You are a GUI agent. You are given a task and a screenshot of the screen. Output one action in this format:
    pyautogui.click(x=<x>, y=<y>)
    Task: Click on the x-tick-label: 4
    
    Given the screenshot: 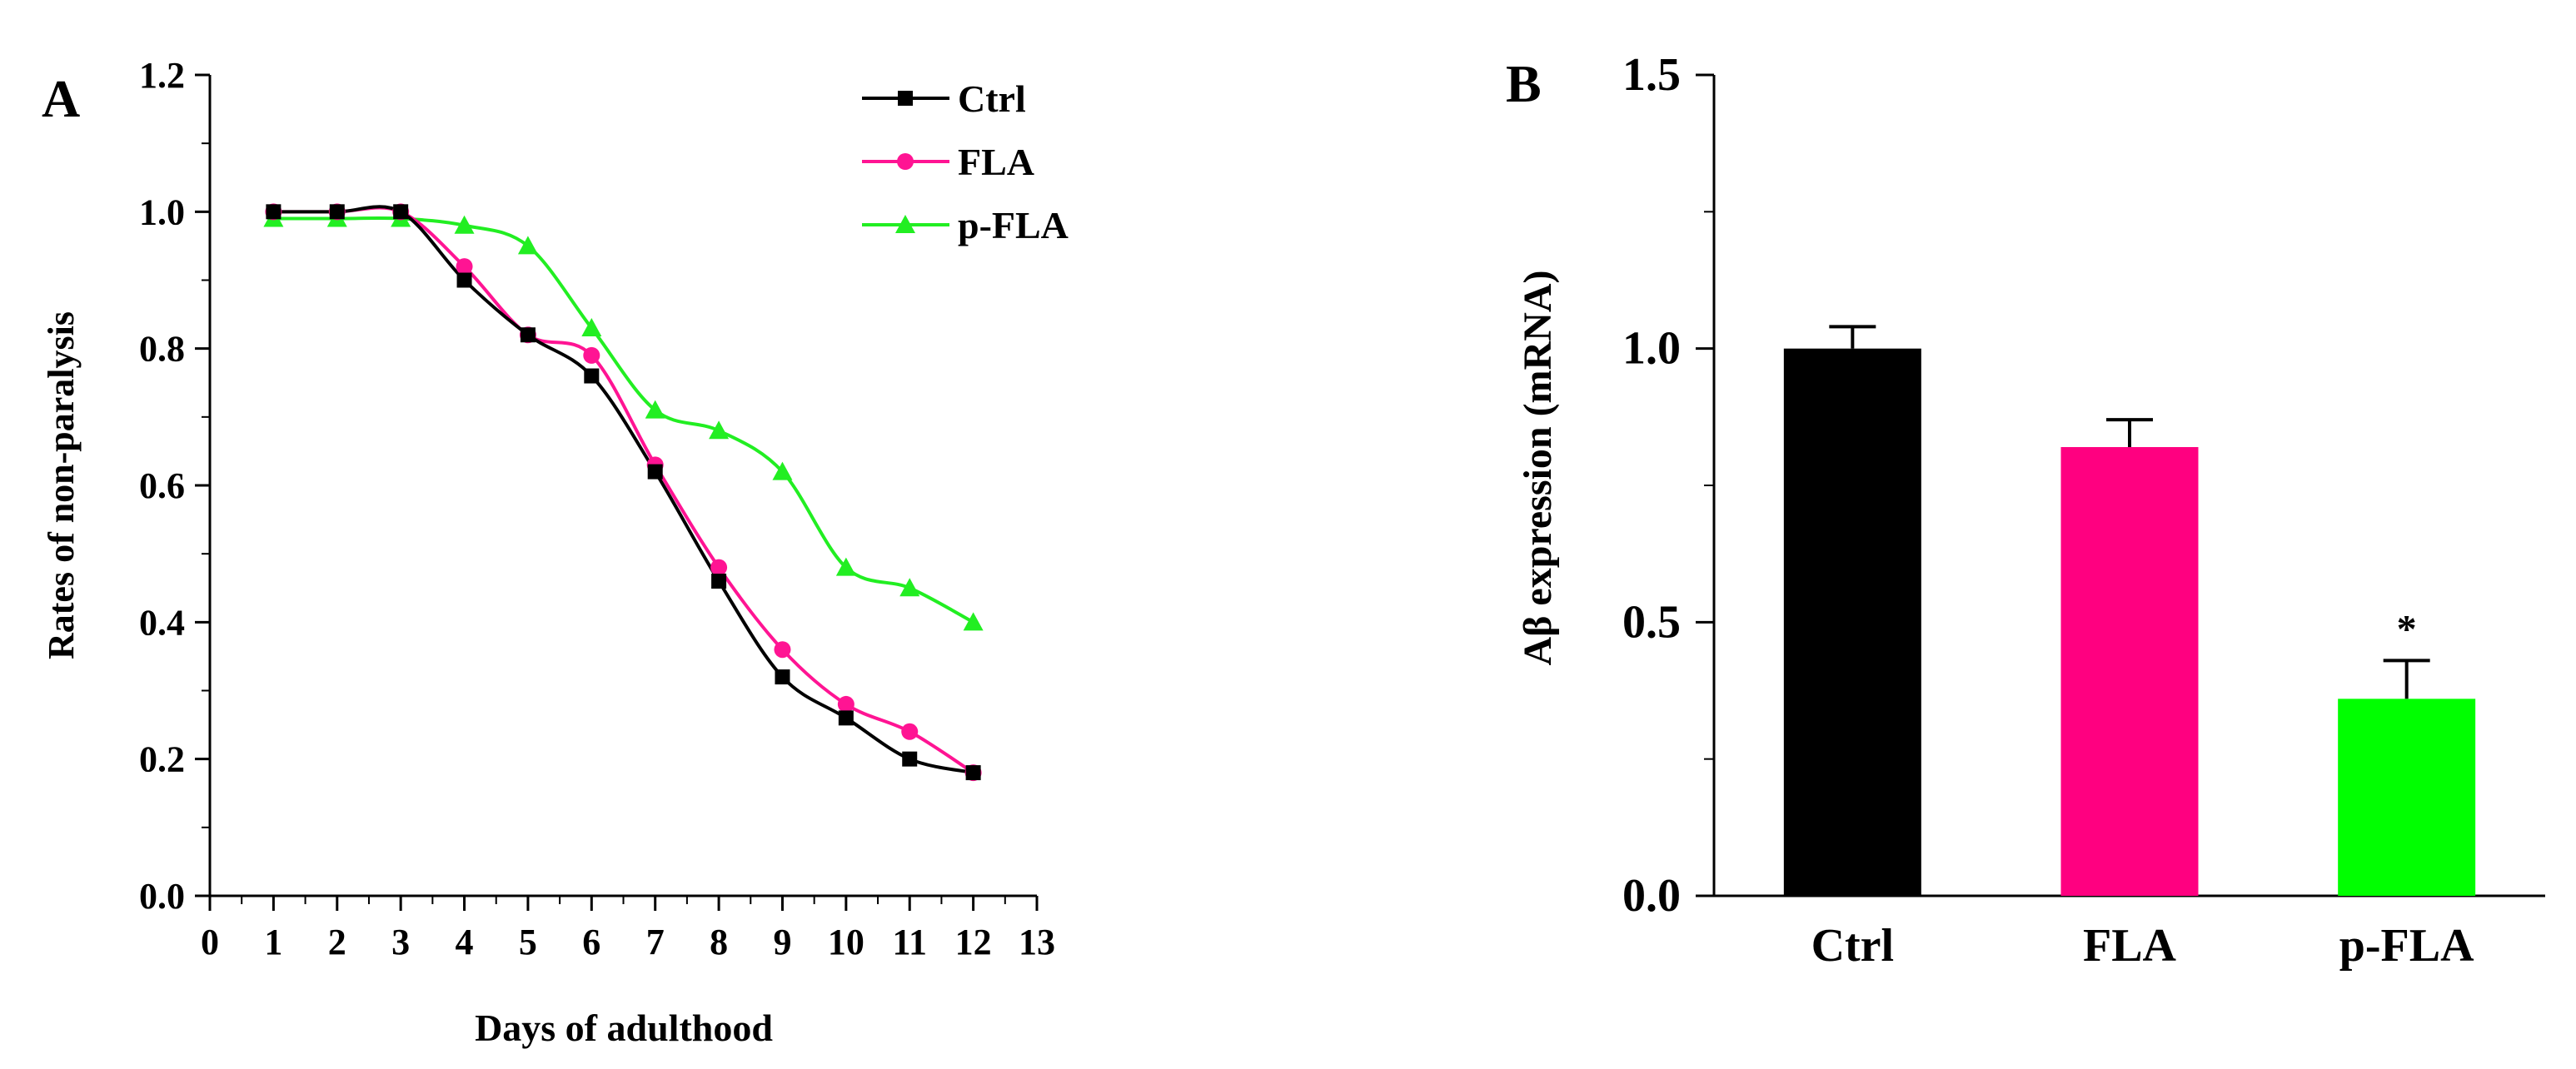 What is the action you would take?
    pyautogui.click(x=465, y=942)
    